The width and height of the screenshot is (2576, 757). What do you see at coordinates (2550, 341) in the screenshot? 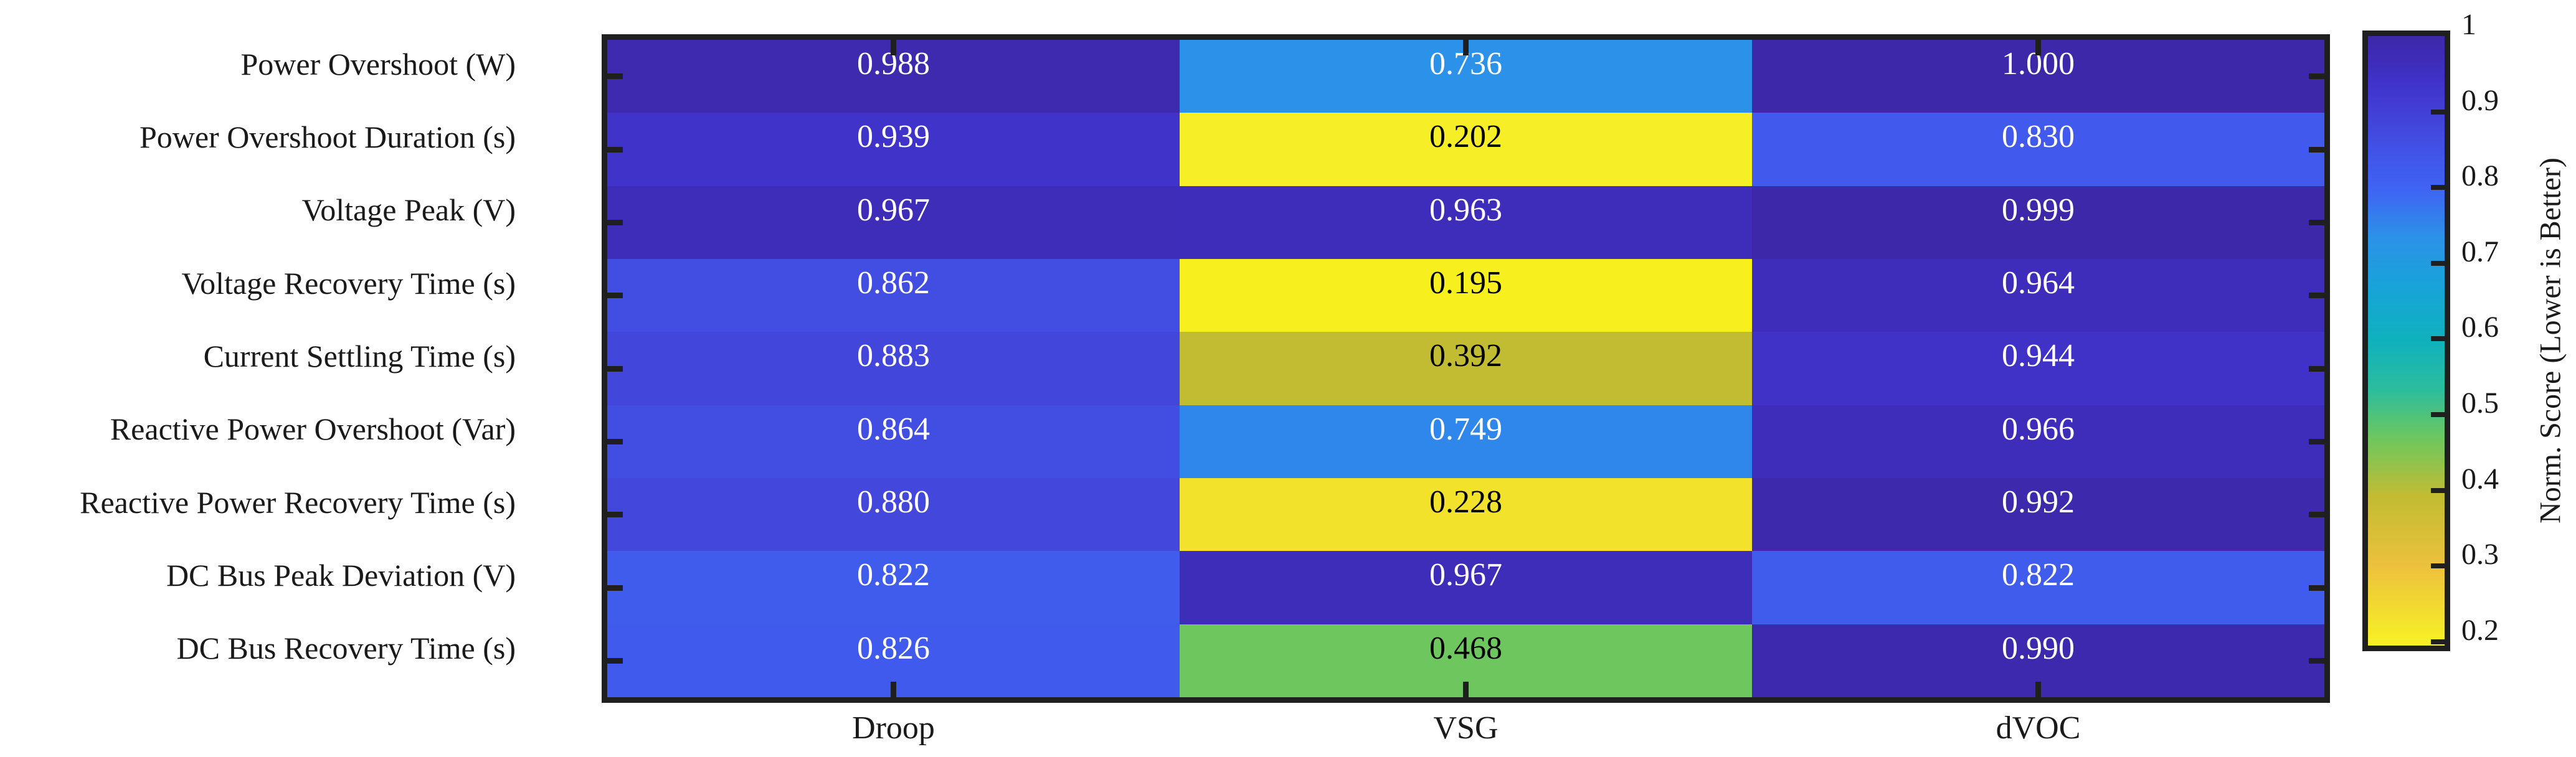
I see `colorbar-axis-label: Norm. Score (Lower is Better)` at bounding box center [2550, 341].